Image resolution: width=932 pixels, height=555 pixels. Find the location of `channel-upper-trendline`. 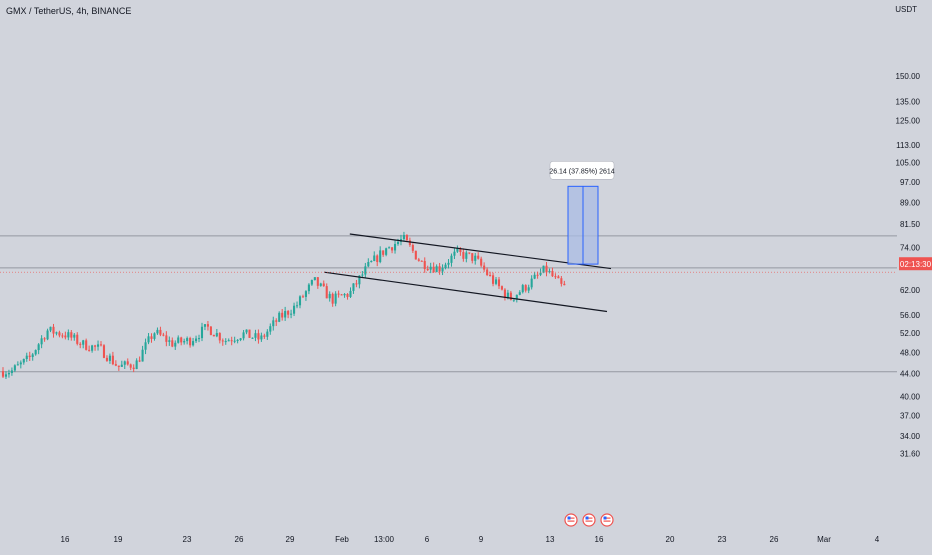

channel-upper-trendline is located at coordinates (480, 251).